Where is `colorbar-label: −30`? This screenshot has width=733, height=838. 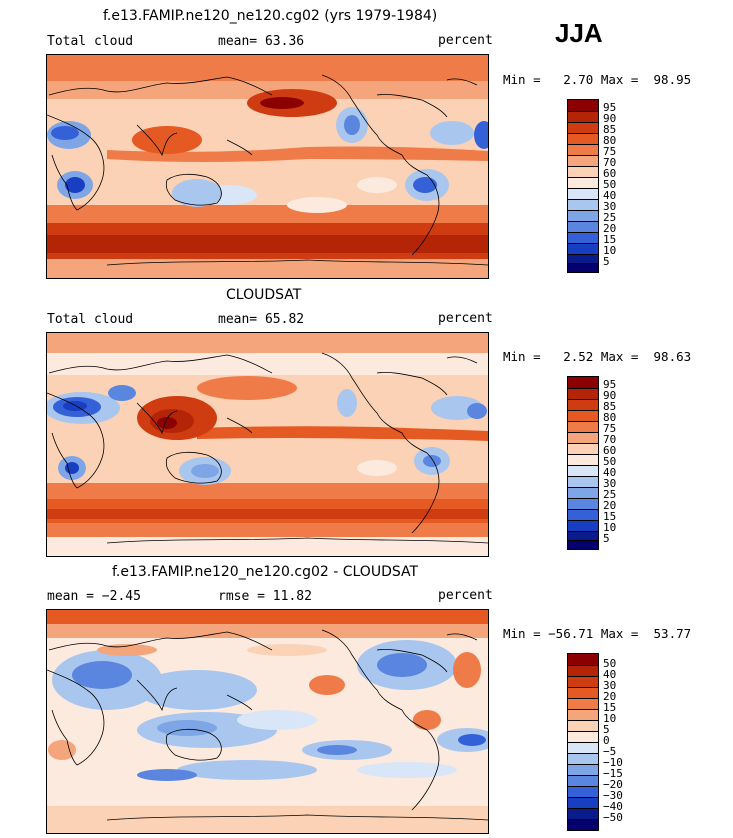
colorbar-label: −30 is located at coordinates (613, 795).